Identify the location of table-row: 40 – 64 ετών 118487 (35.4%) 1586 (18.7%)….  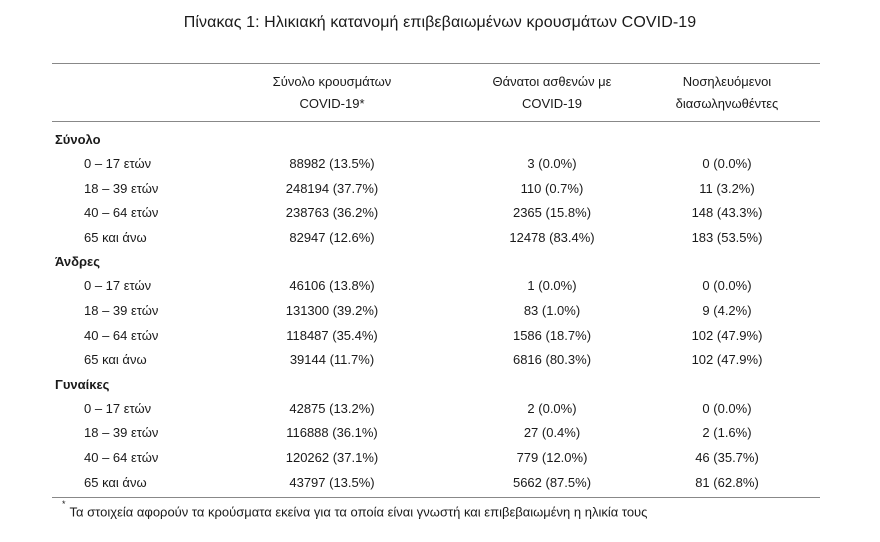
(436, 336).